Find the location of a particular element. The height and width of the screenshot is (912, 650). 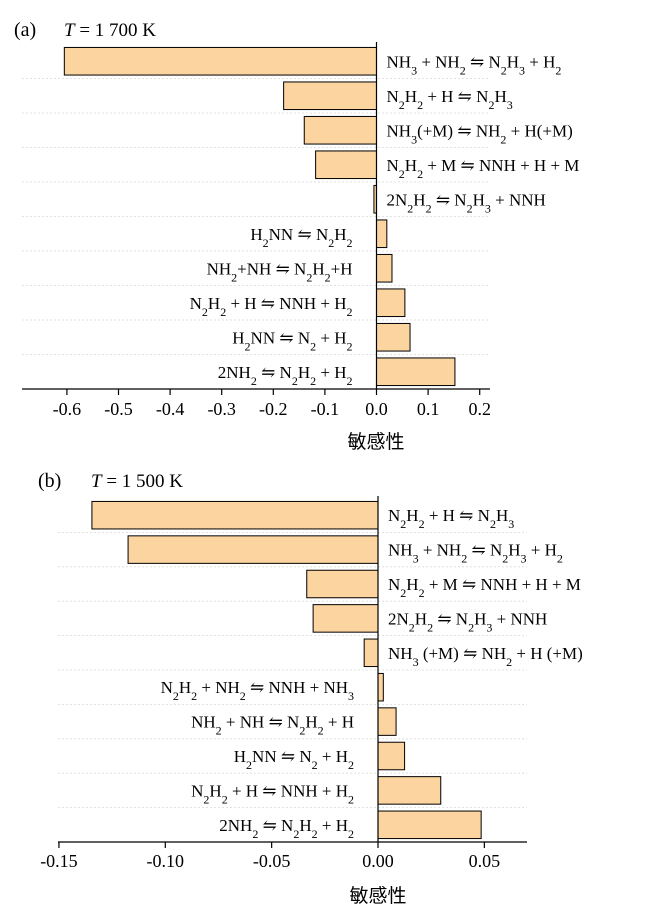

x-tick-label: -0.15 is located at coordinates (59, 861).